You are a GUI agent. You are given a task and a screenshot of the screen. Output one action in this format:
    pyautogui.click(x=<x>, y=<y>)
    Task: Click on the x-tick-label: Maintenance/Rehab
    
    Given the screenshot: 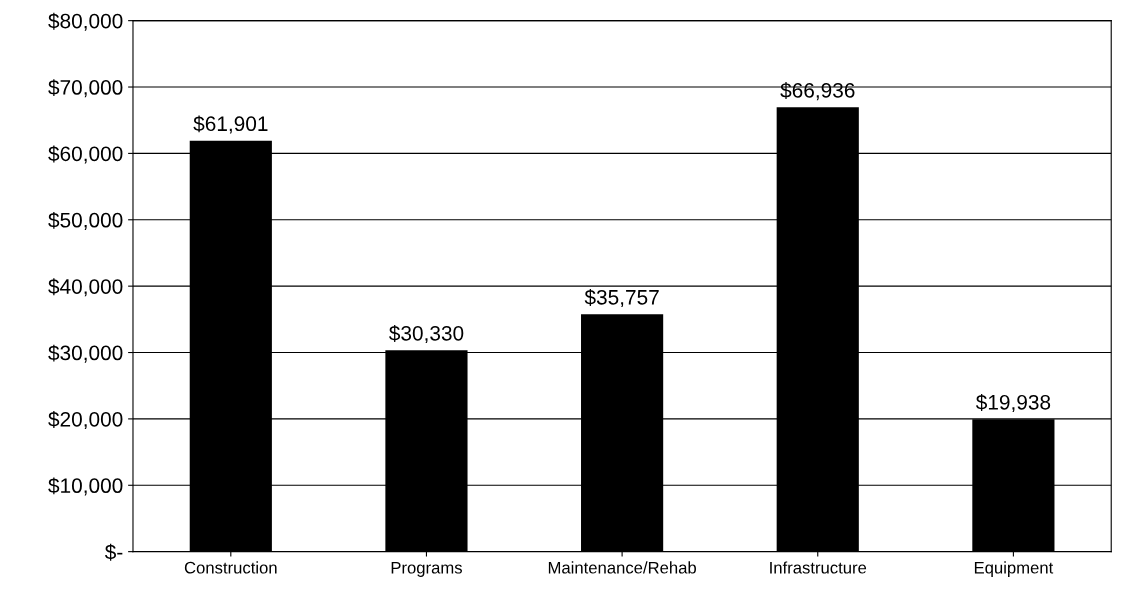 What is the action you would take?
    pyautogui.click(x=622, y=567)
    